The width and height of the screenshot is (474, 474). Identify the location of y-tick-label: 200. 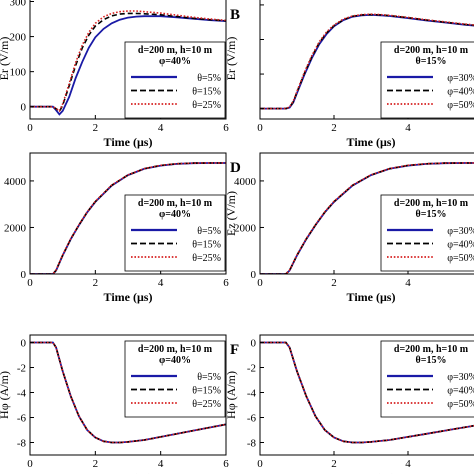
(18, 38).